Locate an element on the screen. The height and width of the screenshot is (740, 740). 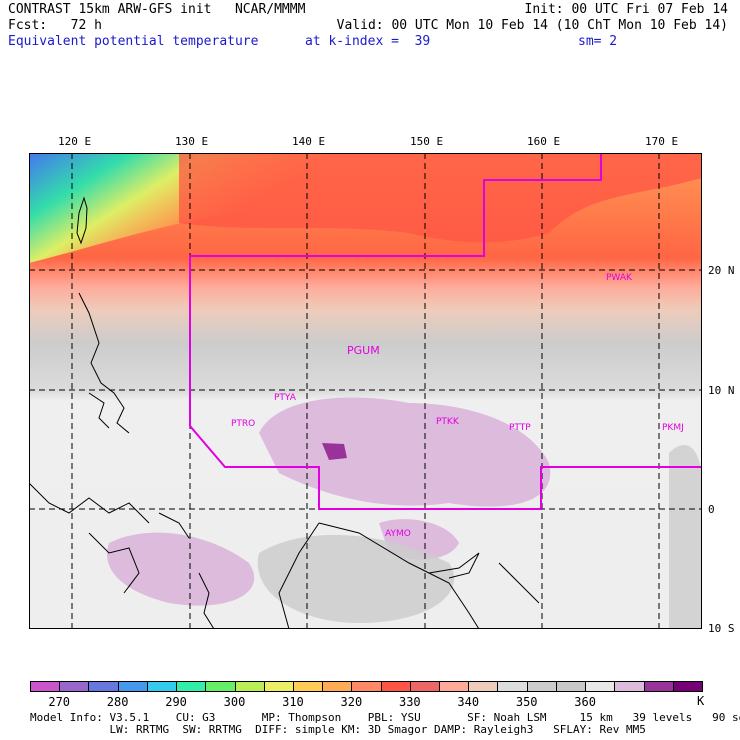
station-label: PTRO is located at coordinates (243, 424).